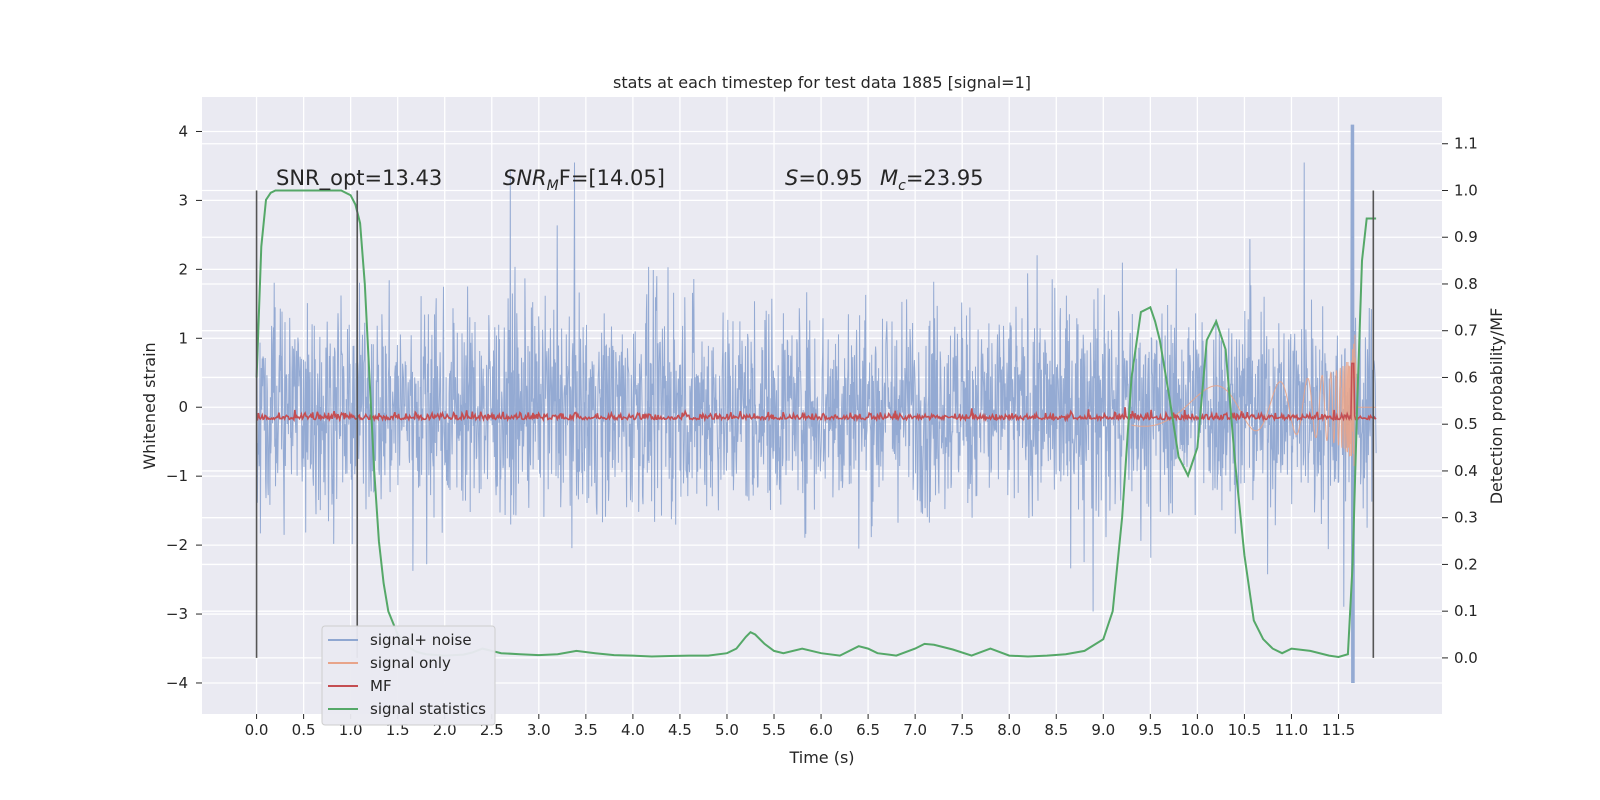  I want to click on x-tick-label: 8.5, so click(1056, 730).